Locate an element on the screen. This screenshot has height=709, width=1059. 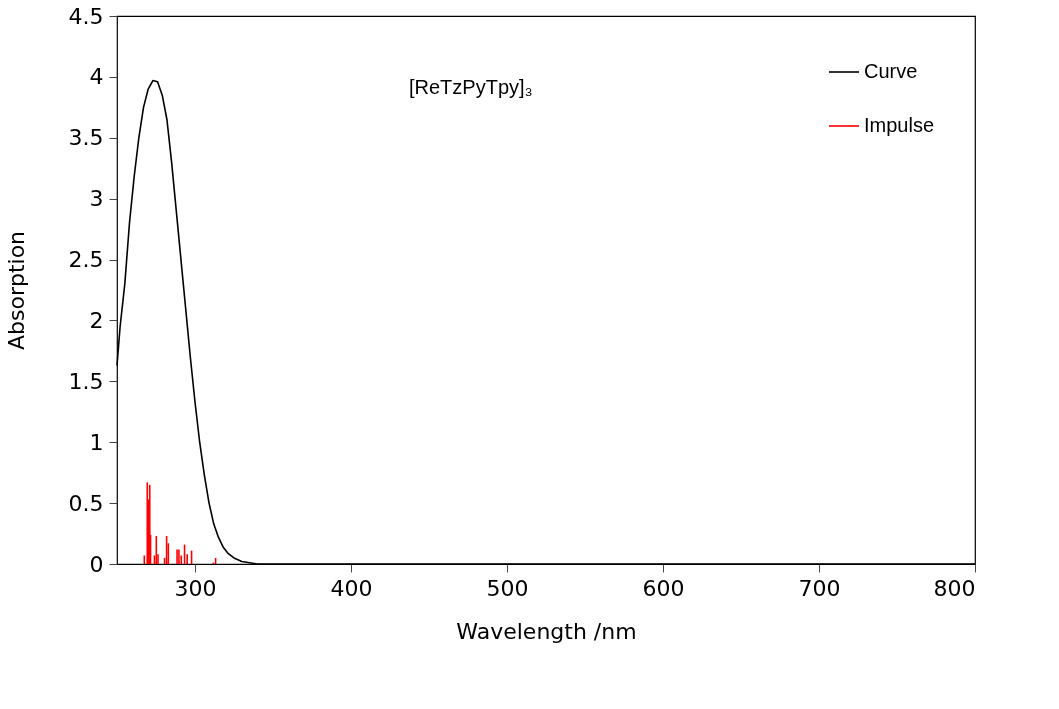
y-tick-label: 0.5 is located at coordinates (86, 503).